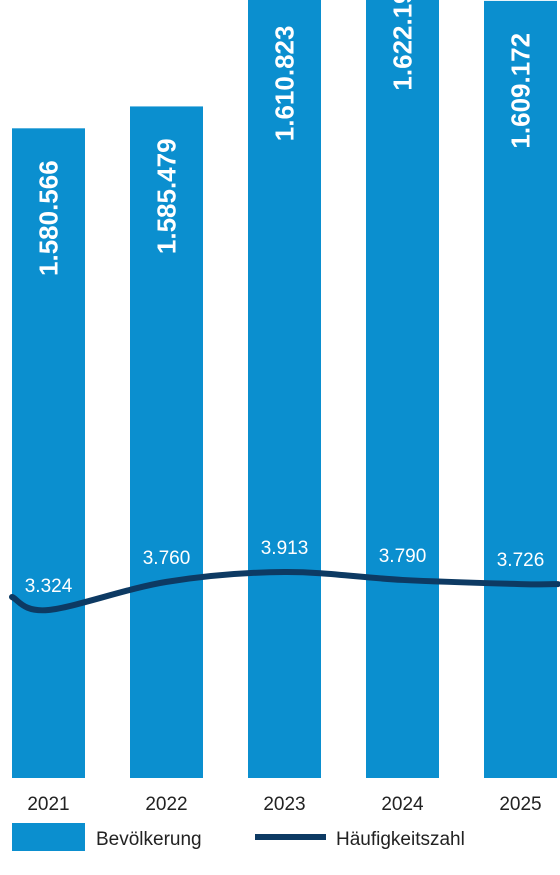 This screenshot has height=875, width=560. I want to click on legend: Bevölkerung Häufigkeitszahl, so click(238, 837).